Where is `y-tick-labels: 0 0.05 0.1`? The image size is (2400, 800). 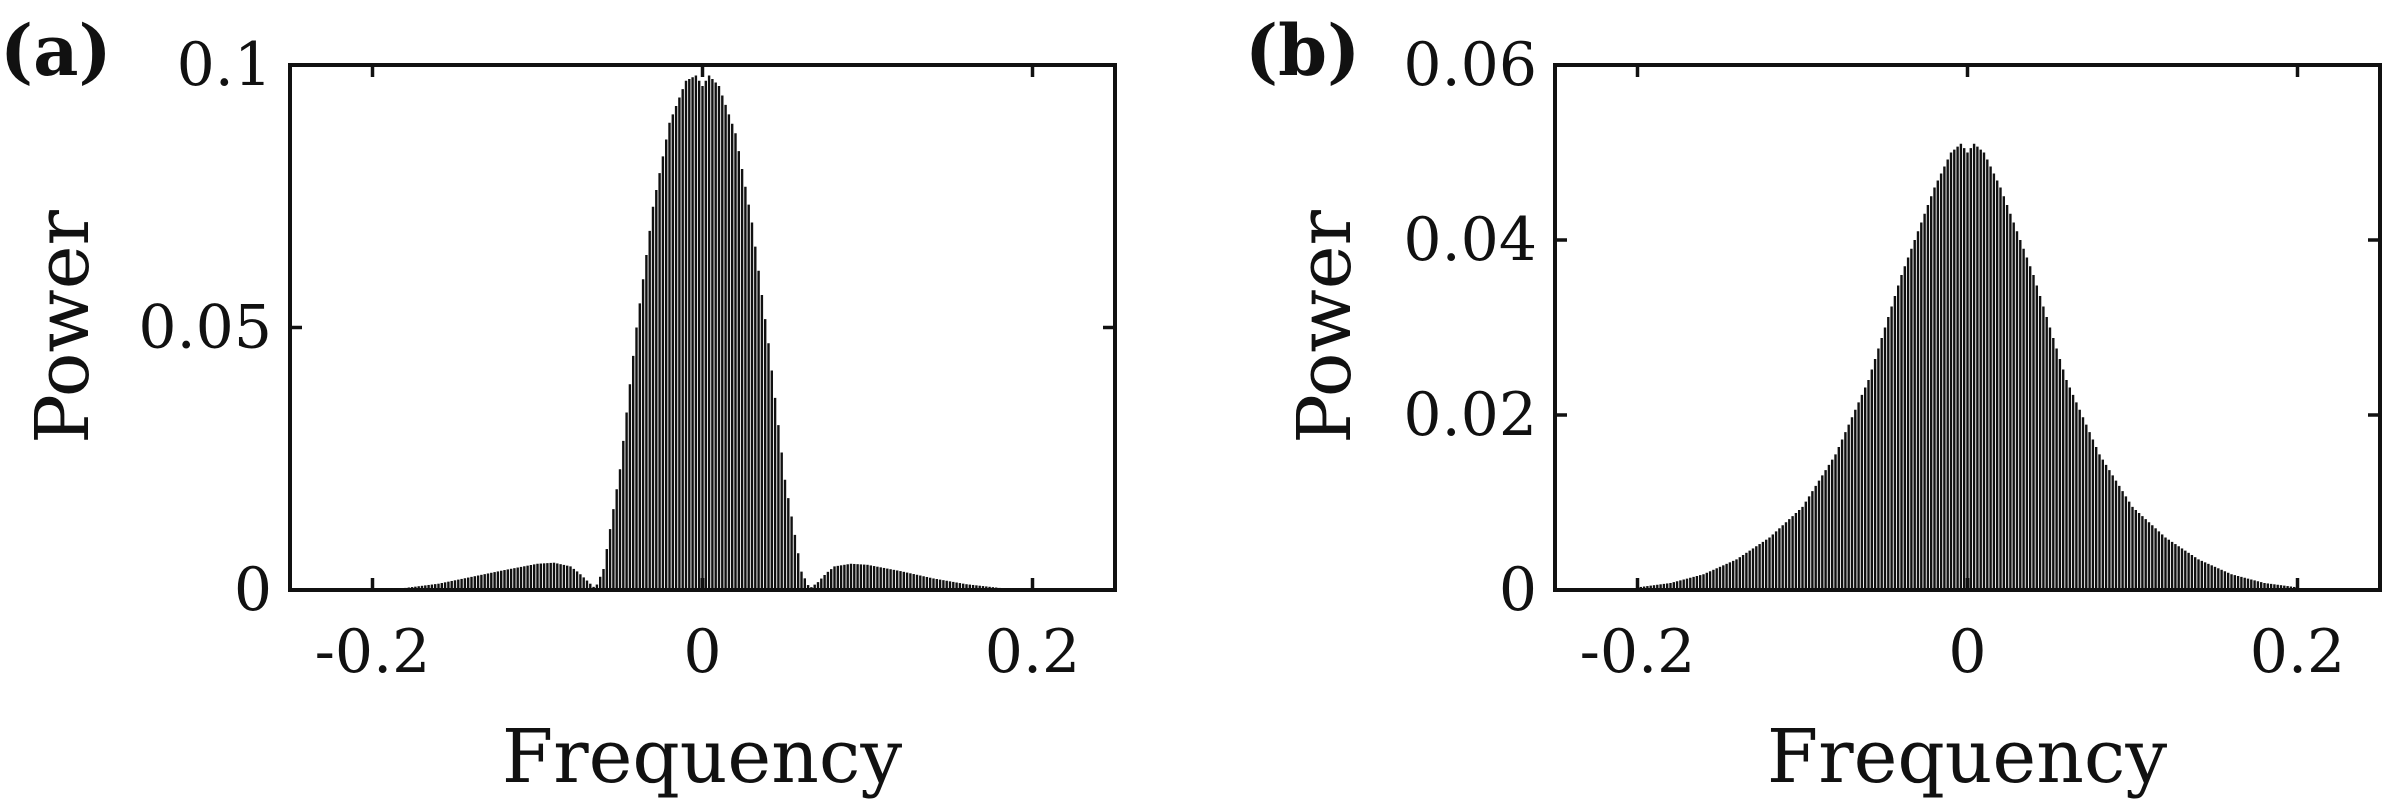
y-tick-labels: 0 0.05 0.1 is located at coordinates (205, 327).